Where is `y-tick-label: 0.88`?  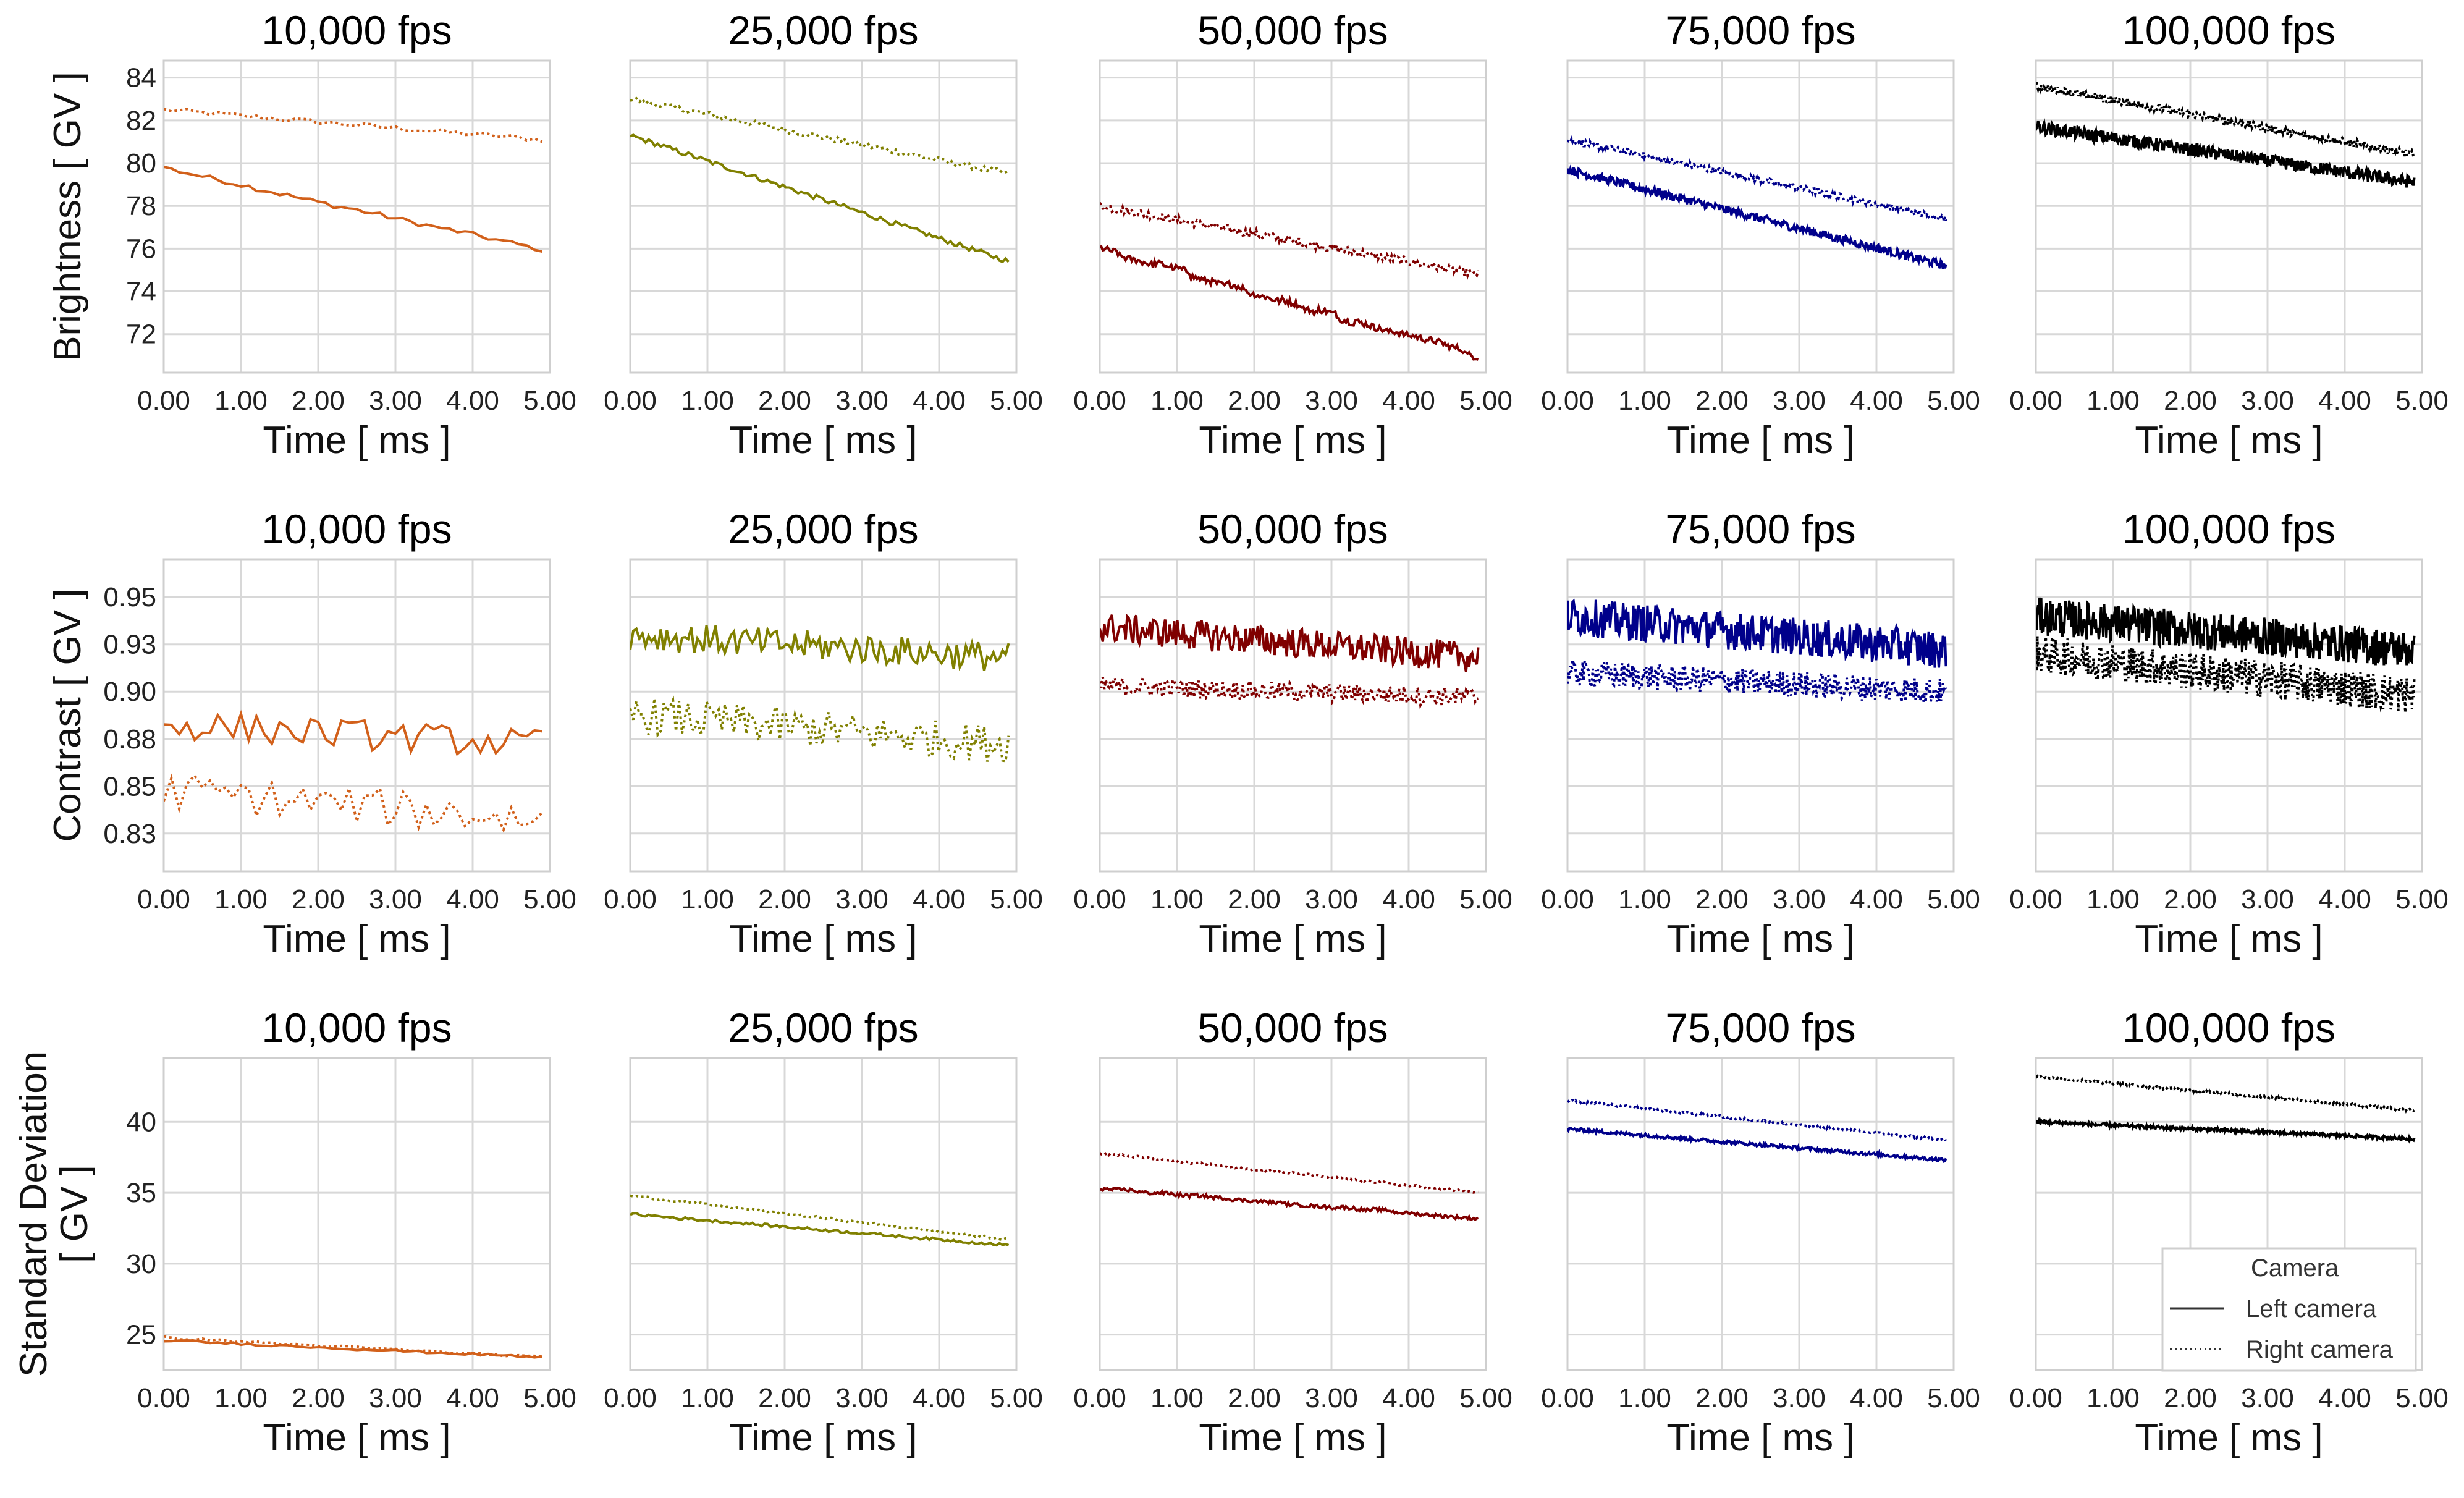 y-tick-label: 0.88 is located at coordinates (129, 739).